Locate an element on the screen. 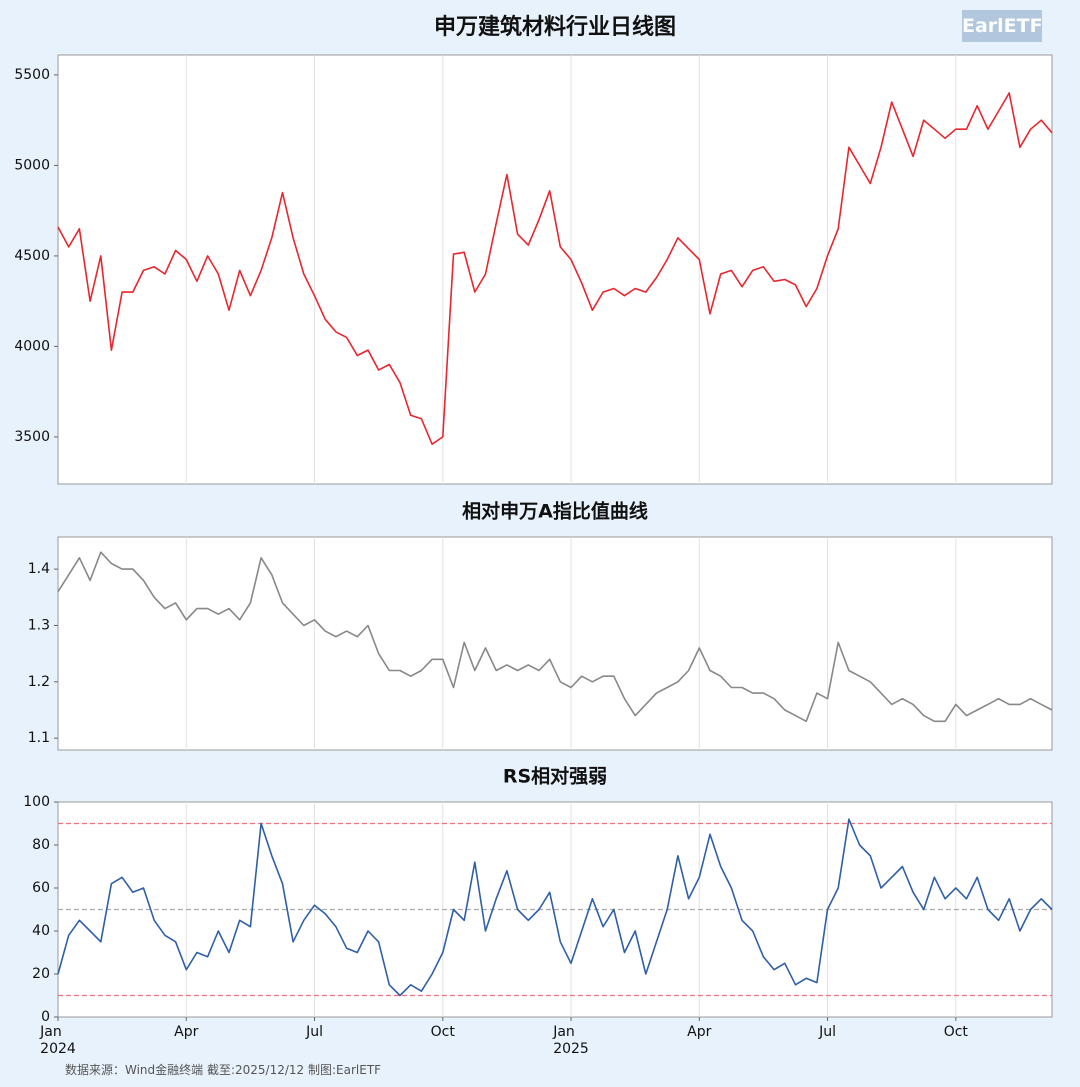 The image size is (1080, 1087). chart-title: 相对申万A指比值曲线 is located at coordinates (555, 511).